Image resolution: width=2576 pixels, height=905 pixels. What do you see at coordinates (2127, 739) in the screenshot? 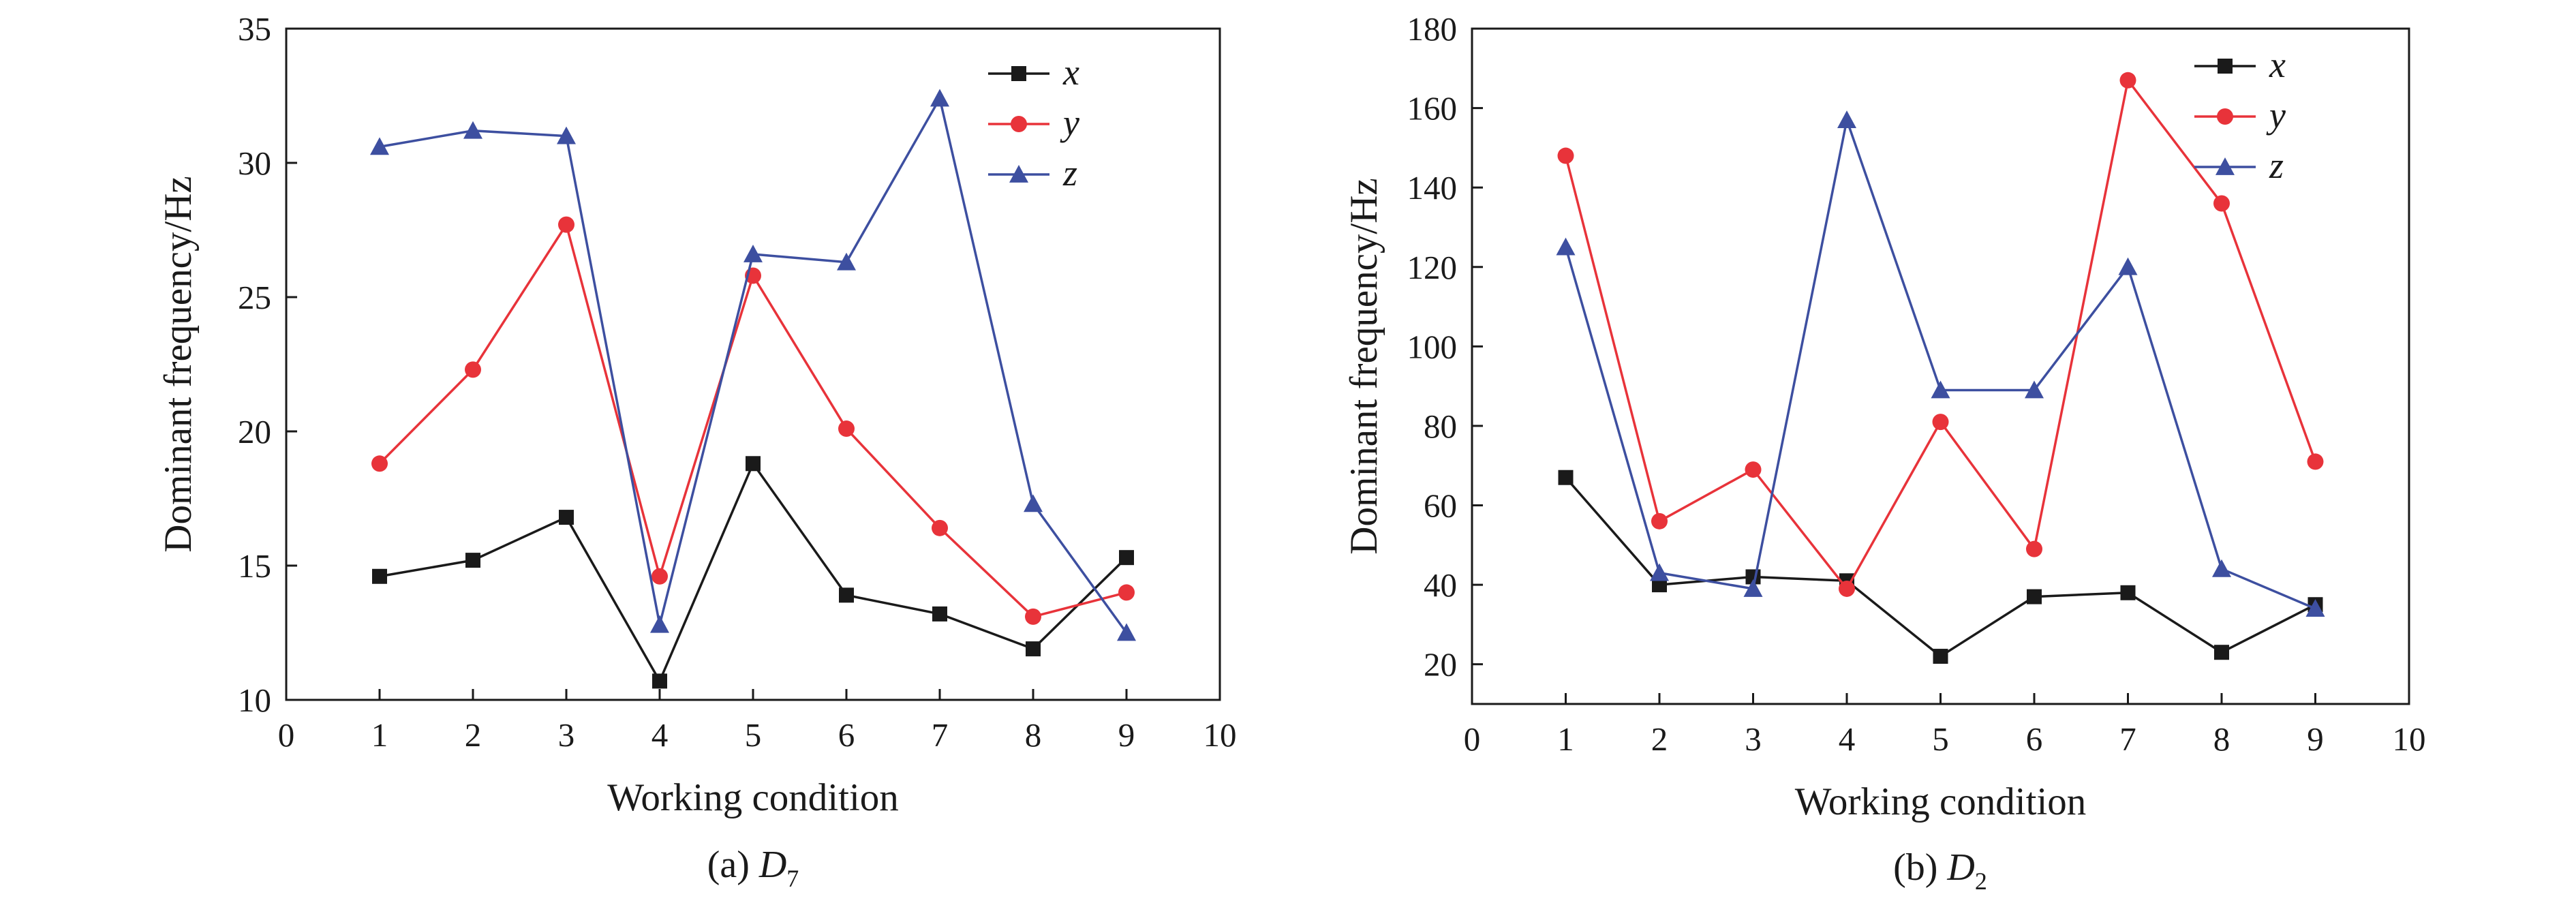
I see `x-tick-label: 7` at bounding box center [2127, 739].